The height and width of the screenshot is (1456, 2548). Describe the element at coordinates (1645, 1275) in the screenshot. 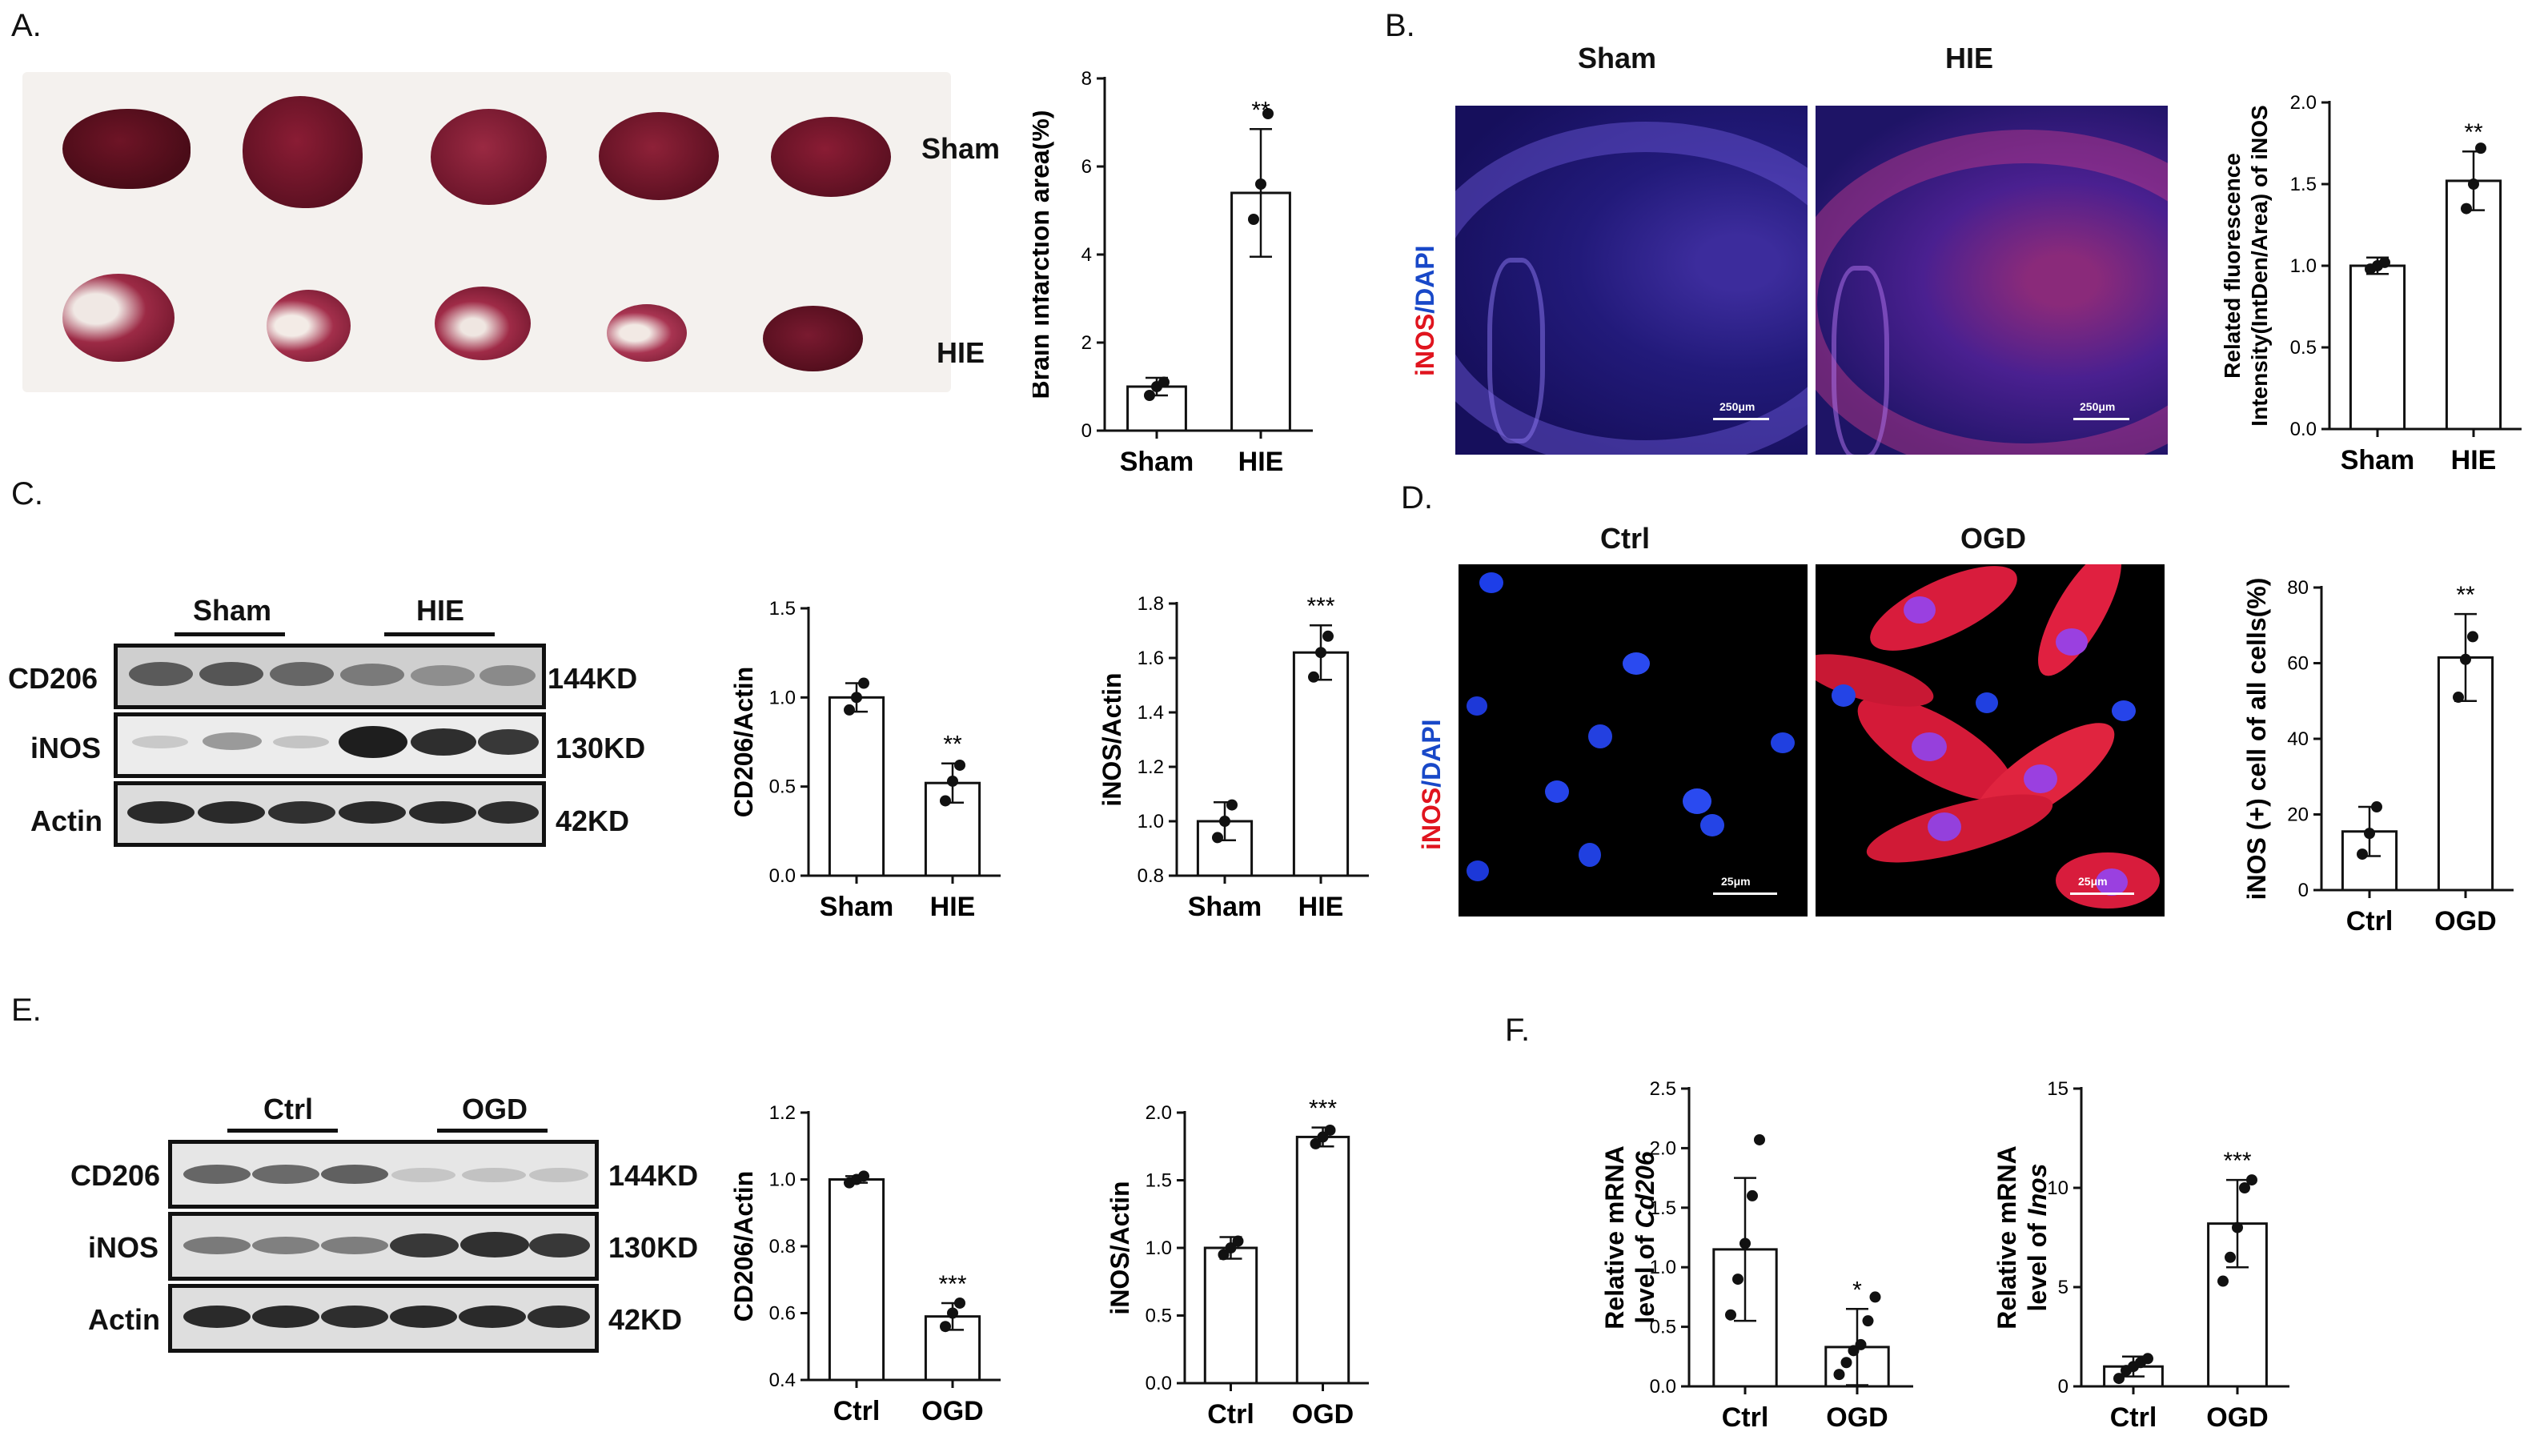

I see `y-axis-label-text: level of` at that location.